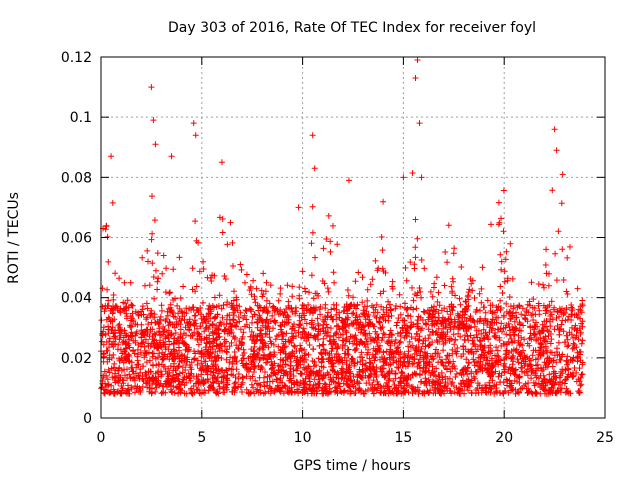 This screenshot has width=640, height=480. Describe the element at coordinates (605, 438) in the screenshot. I see `x-tick-label: 25` at that location.